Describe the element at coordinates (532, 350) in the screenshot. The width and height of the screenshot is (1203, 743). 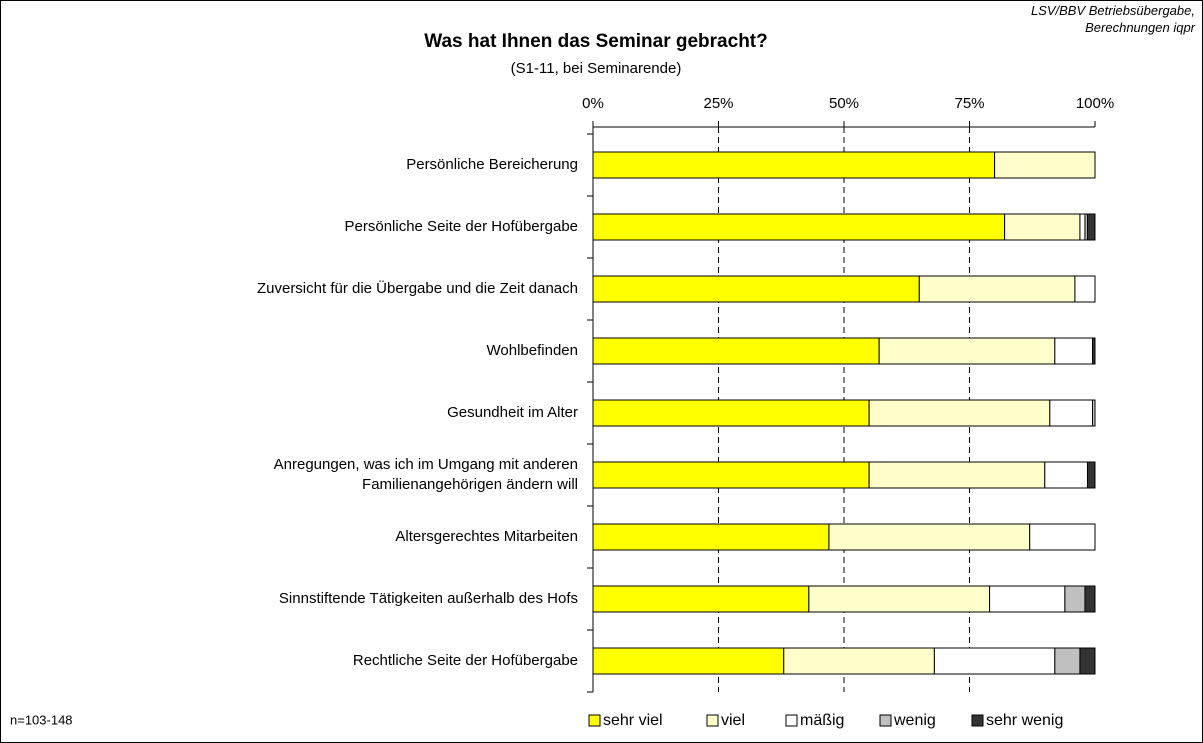
I see `category-label: Wohlbefinden` at that location.